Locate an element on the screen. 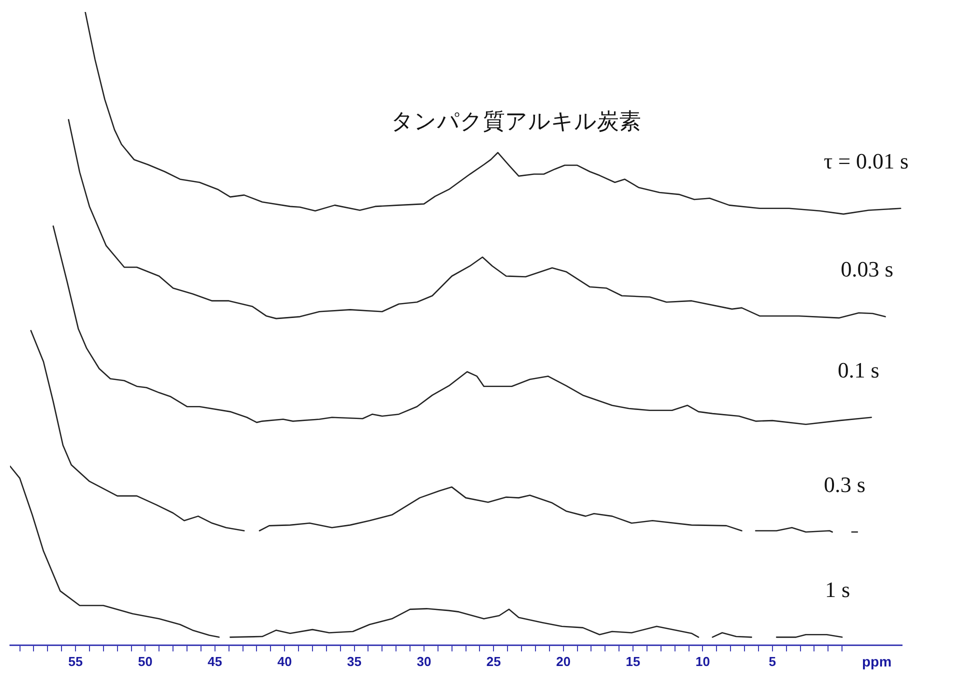  x-tick-label: 5 is located at coordinates (772, 661).